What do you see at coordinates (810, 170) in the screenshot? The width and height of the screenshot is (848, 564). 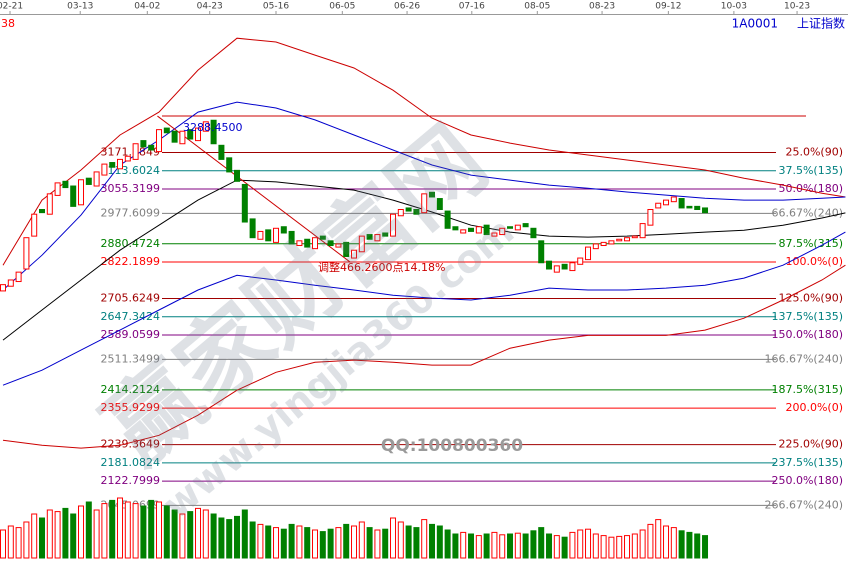 I see `level-ratio: 37.5%(135)` at bounding box center [810, 170].